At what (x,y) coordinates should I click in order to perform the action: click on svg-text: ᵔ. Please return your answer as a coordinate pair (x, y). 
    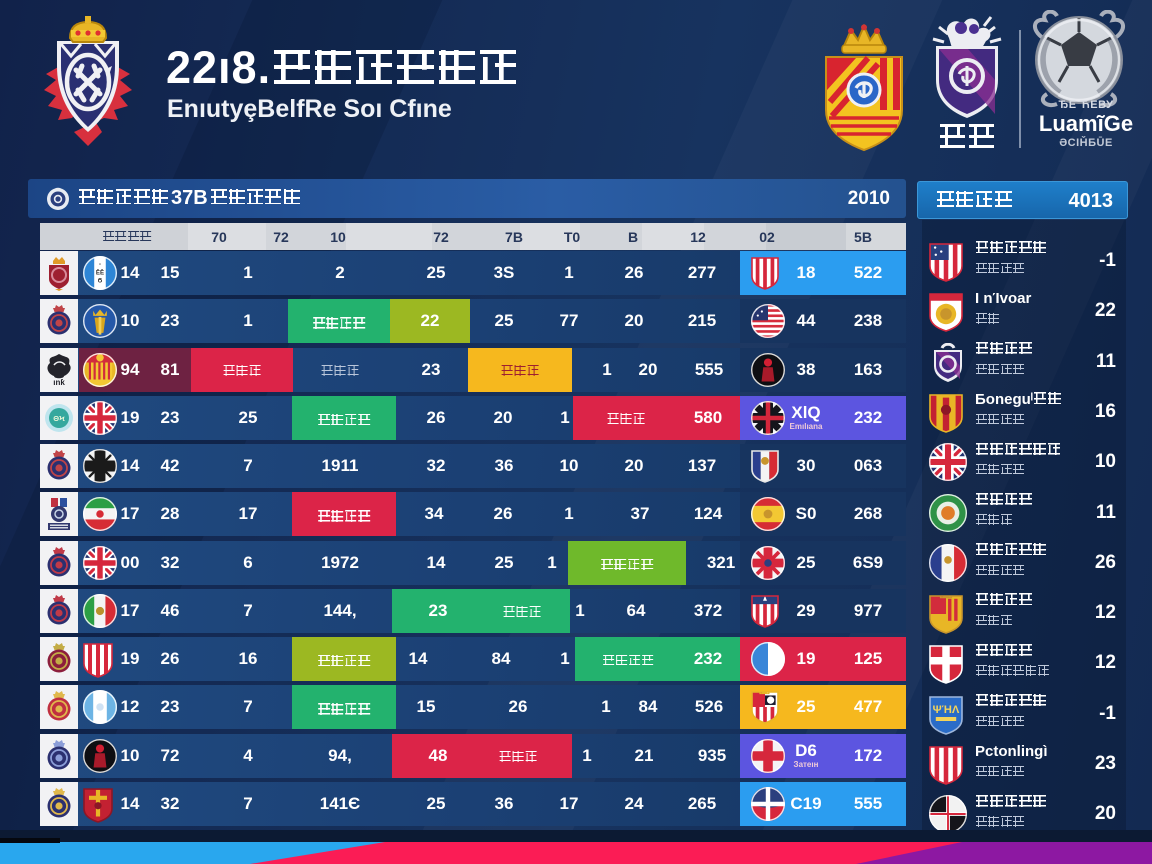
    Looking at the image, I should click on (100, 266).